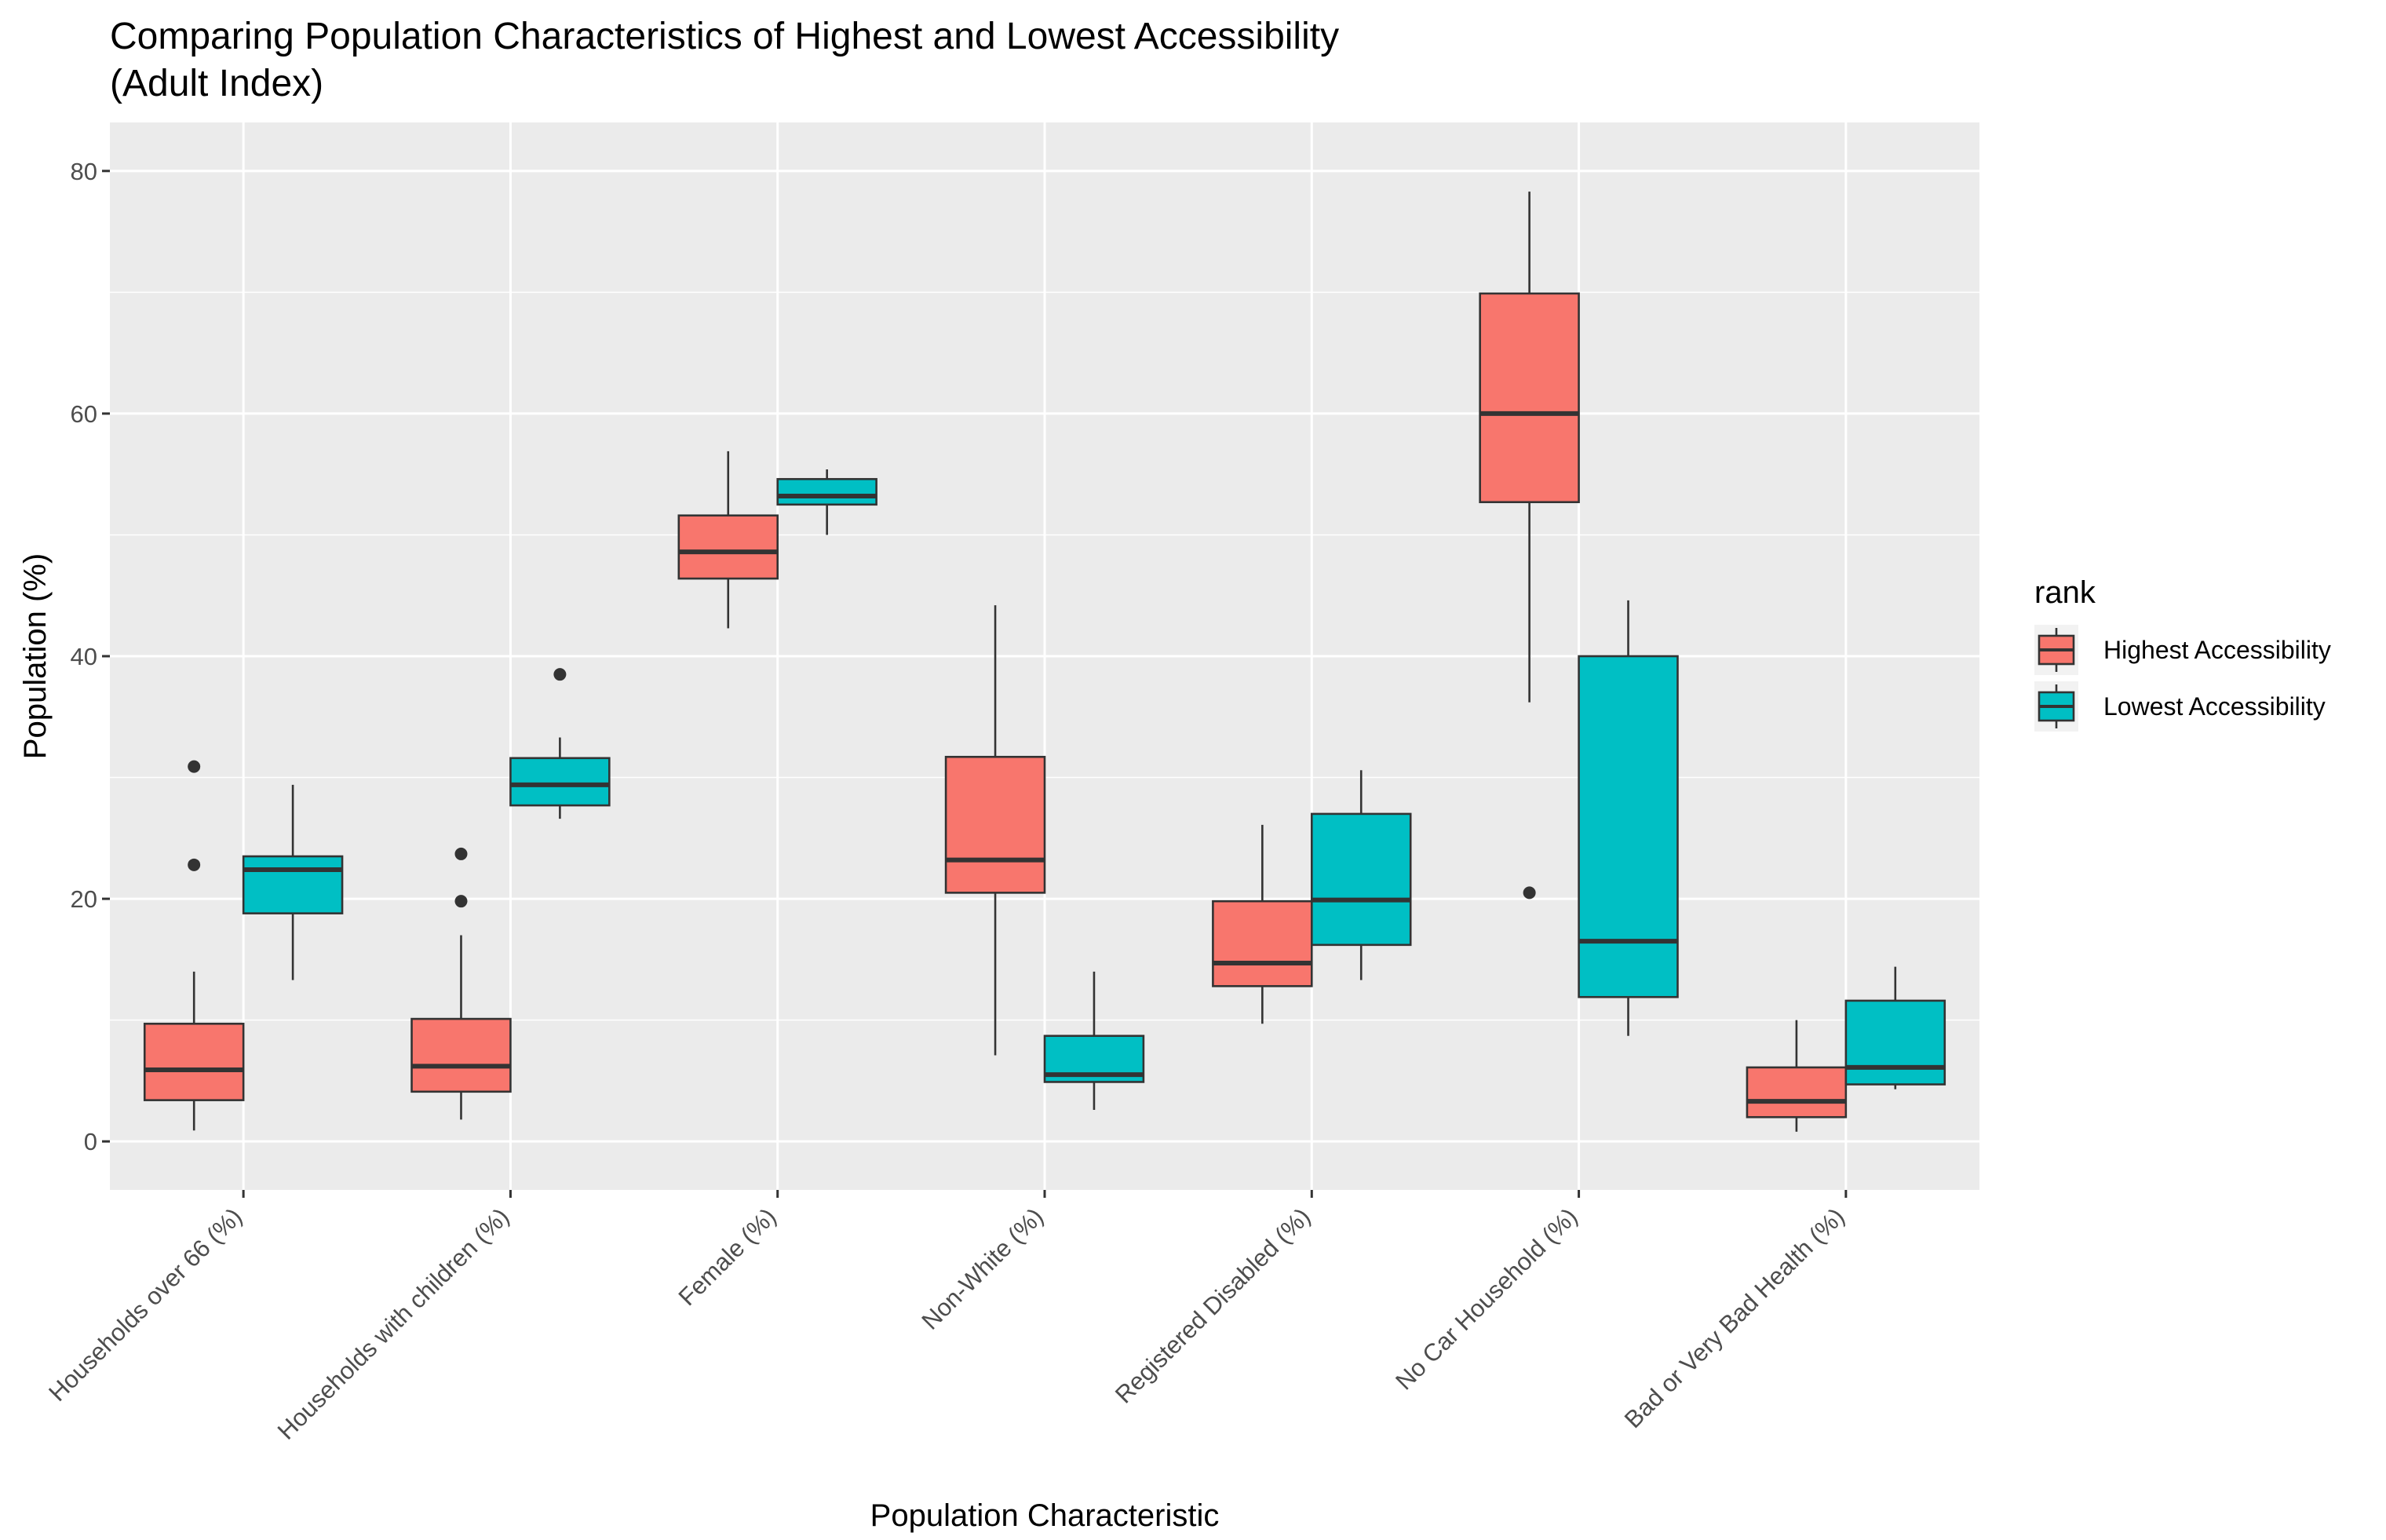 The image size is (2386, 1540). What do you see at coordinates (2217, 650) in the screenshot?
I see `legend-label: Highest Accessibility` at bounding box center [2217, 650].